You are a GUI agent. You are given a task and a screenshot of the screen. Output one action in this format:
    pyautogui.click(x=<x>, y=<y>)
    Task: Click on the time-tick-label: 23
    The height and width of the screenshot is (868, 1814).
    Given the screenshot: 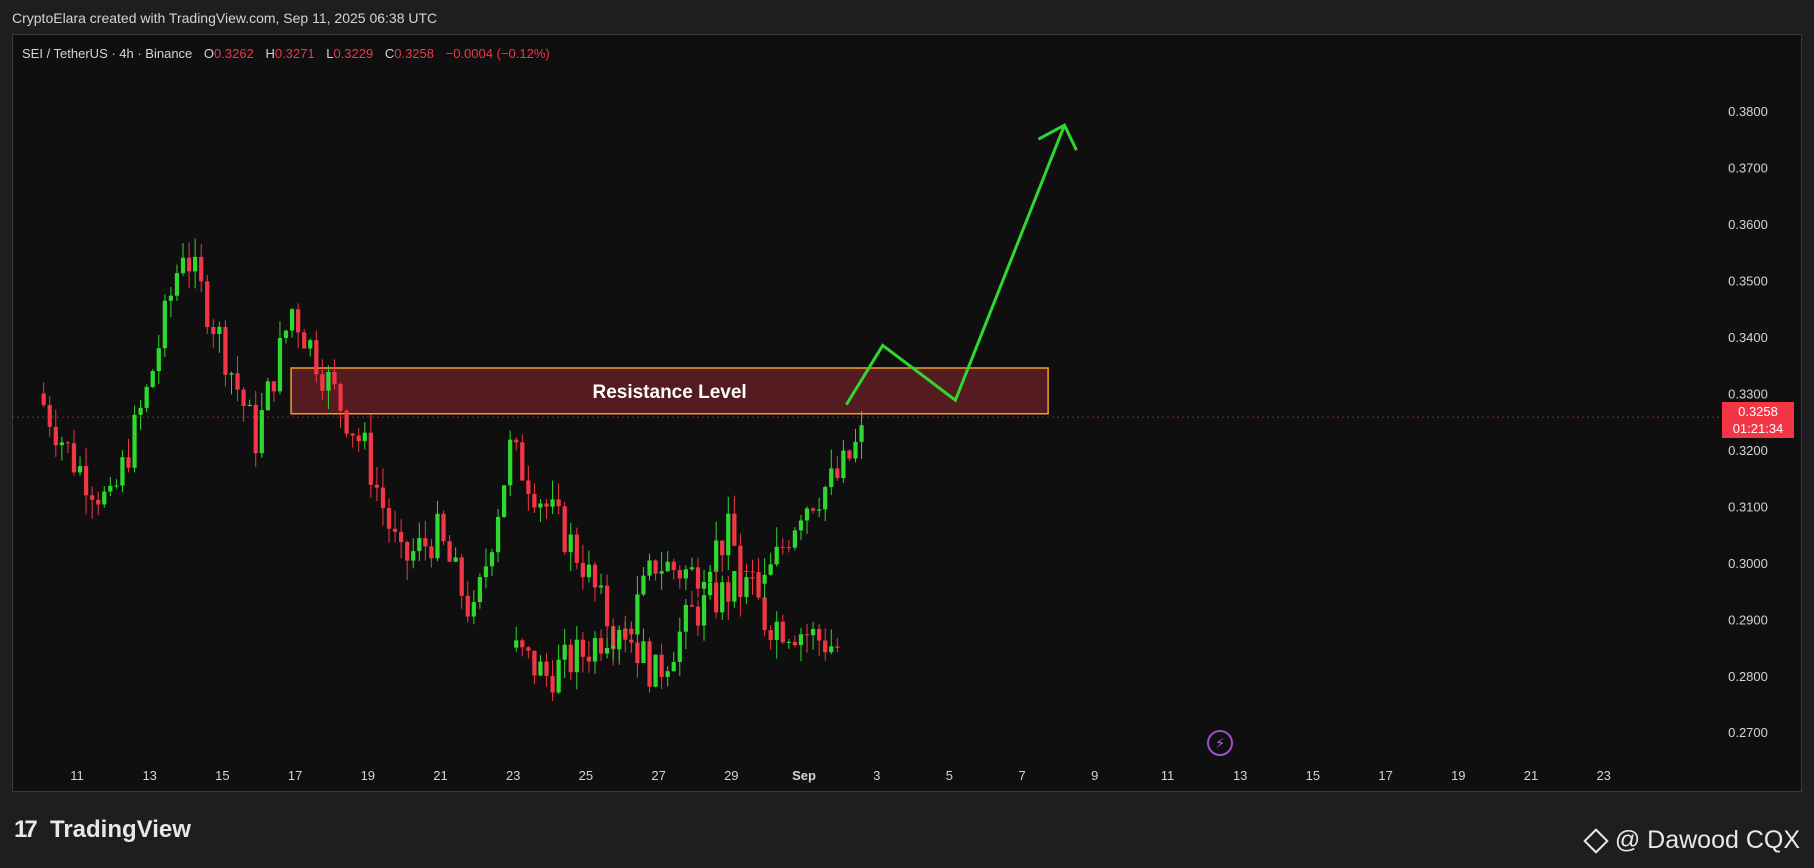 What is the action you would take?
    pyautogui.click(x=513, y=775)
    